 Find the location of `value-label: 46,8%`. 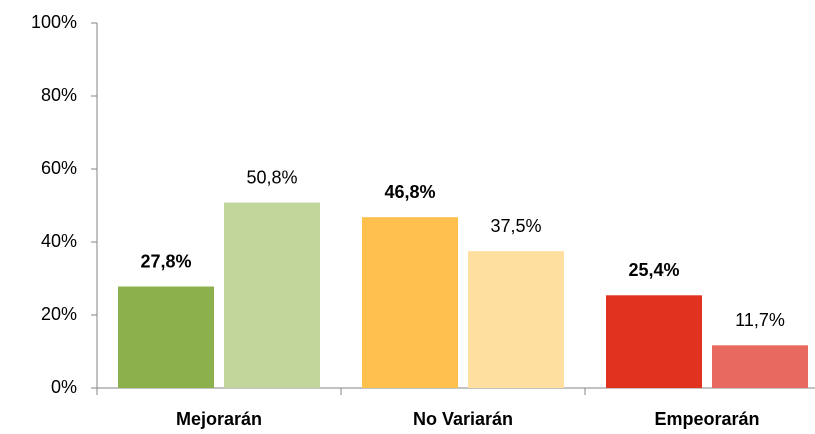

value-label: 46,8% is located at coordinates (409, 192).